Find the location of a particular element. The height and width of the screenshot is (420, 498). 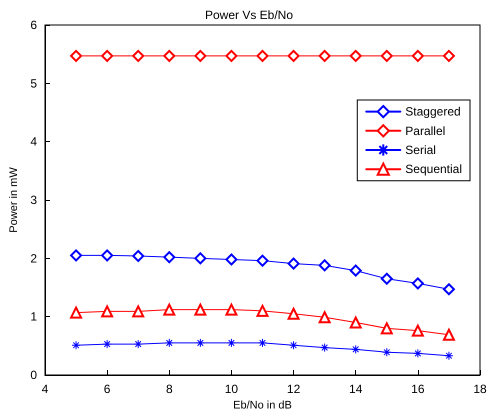

legend-label: Sequential is located at coordinates (433, 169).